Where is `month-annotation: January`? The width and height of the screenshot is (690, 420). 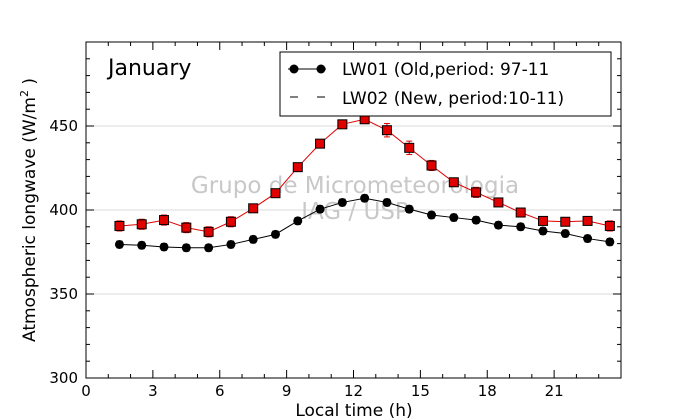 month-annotation: January is located at coordinates (148, 68).